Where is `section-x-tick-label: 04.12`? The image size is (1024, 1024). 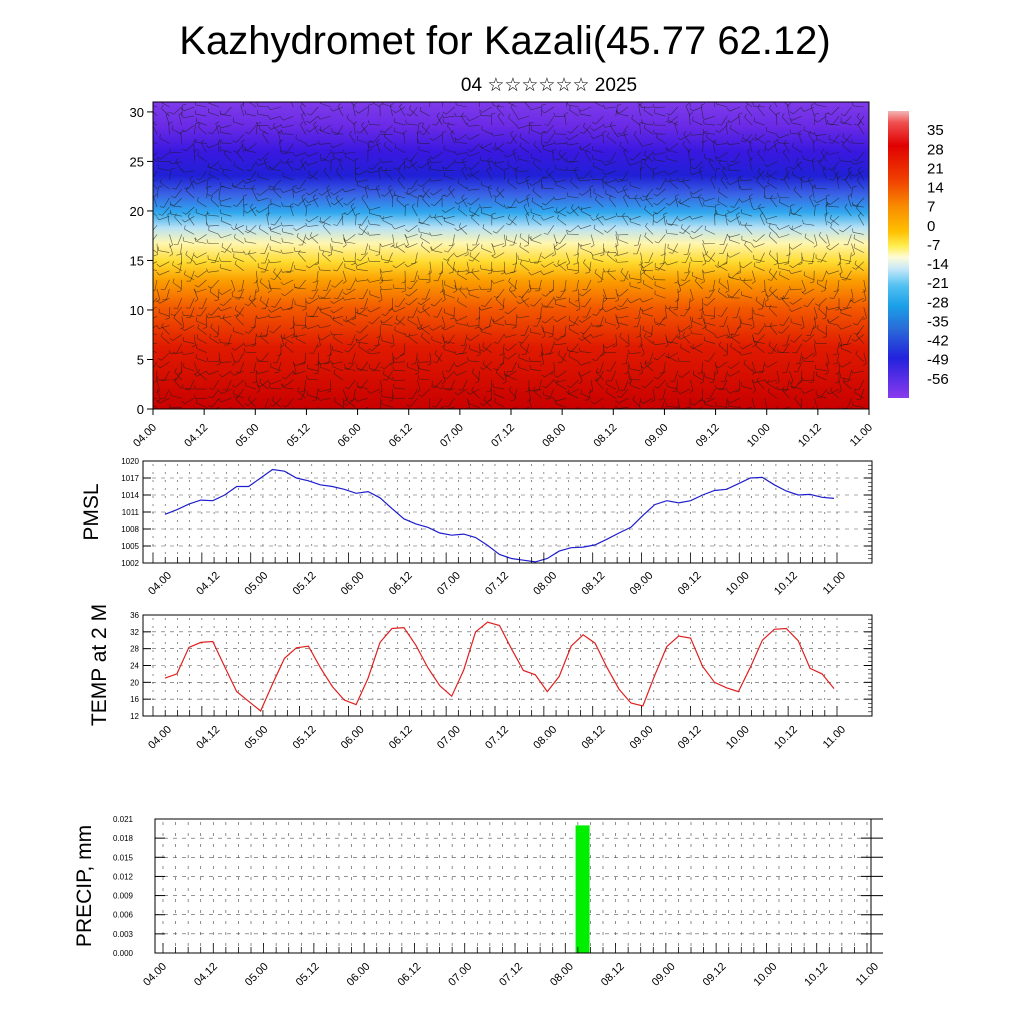
section-x-tick-label: 04.12 is located at coordinates (196, 436).